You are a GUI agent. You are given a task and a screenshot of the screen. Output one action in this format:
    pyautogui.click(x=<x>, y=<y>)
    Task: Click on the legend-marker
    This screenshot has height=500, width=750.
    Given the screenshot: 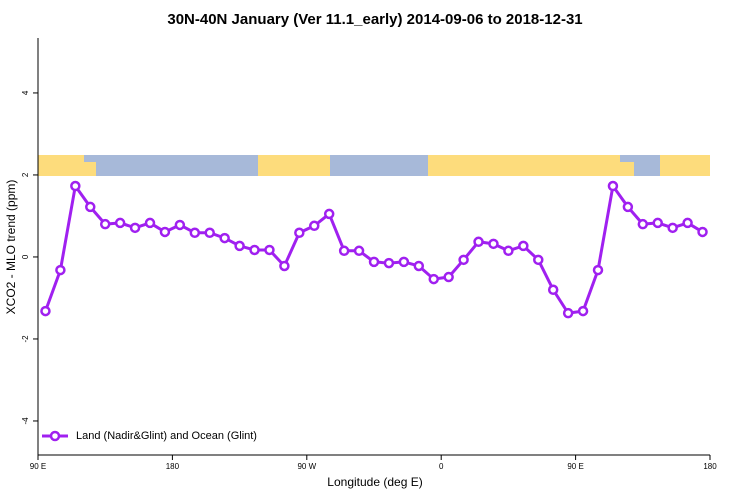 What is the action you would take?
    pyautogui.click(x=55, y=436)
    